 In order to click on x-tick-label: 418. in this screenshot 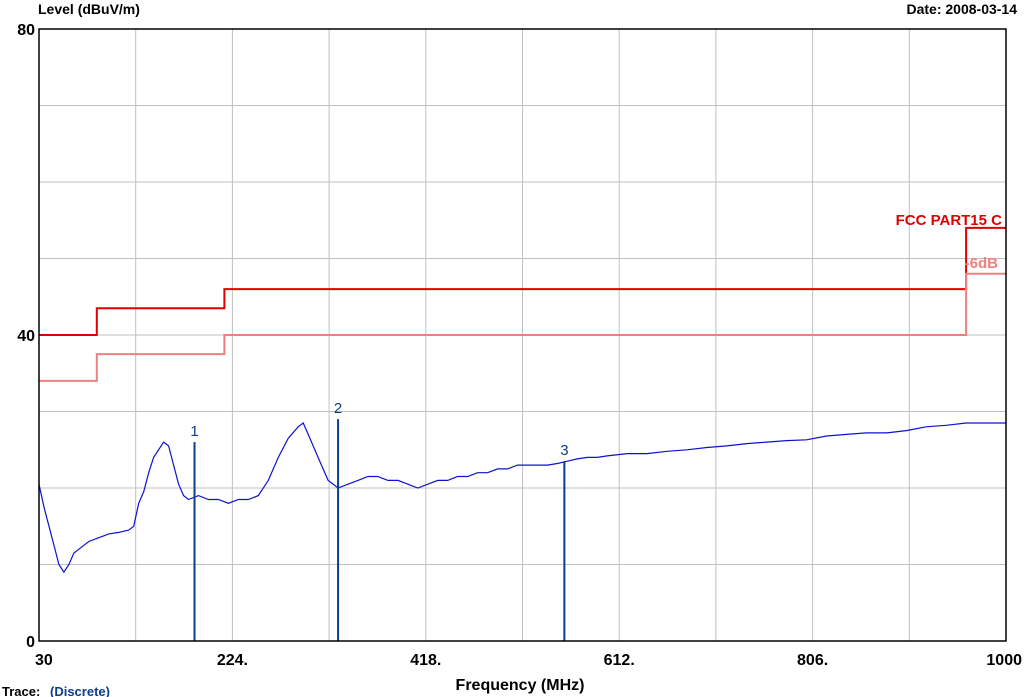, I will do `click(425, 660)`.